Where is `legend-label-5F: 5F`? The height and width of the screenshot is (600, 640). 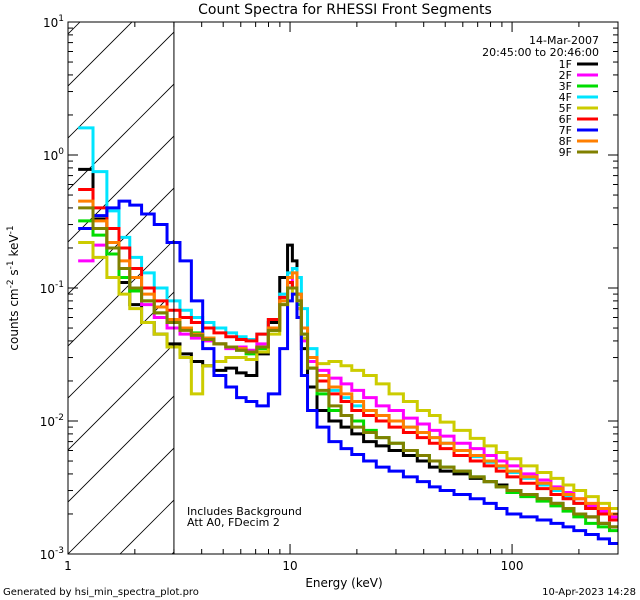
legend-label-5F: 5F is located at coordinates (565, 108).